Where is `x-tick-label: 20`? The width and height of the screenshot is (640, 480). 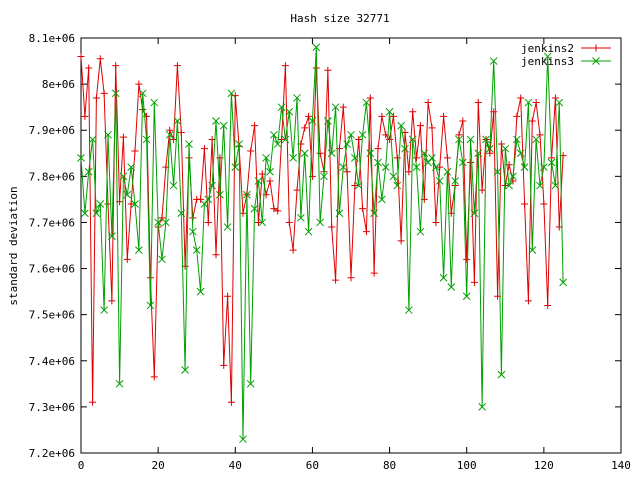 x-tick-label: 20 is located at coordinates (158, 465).